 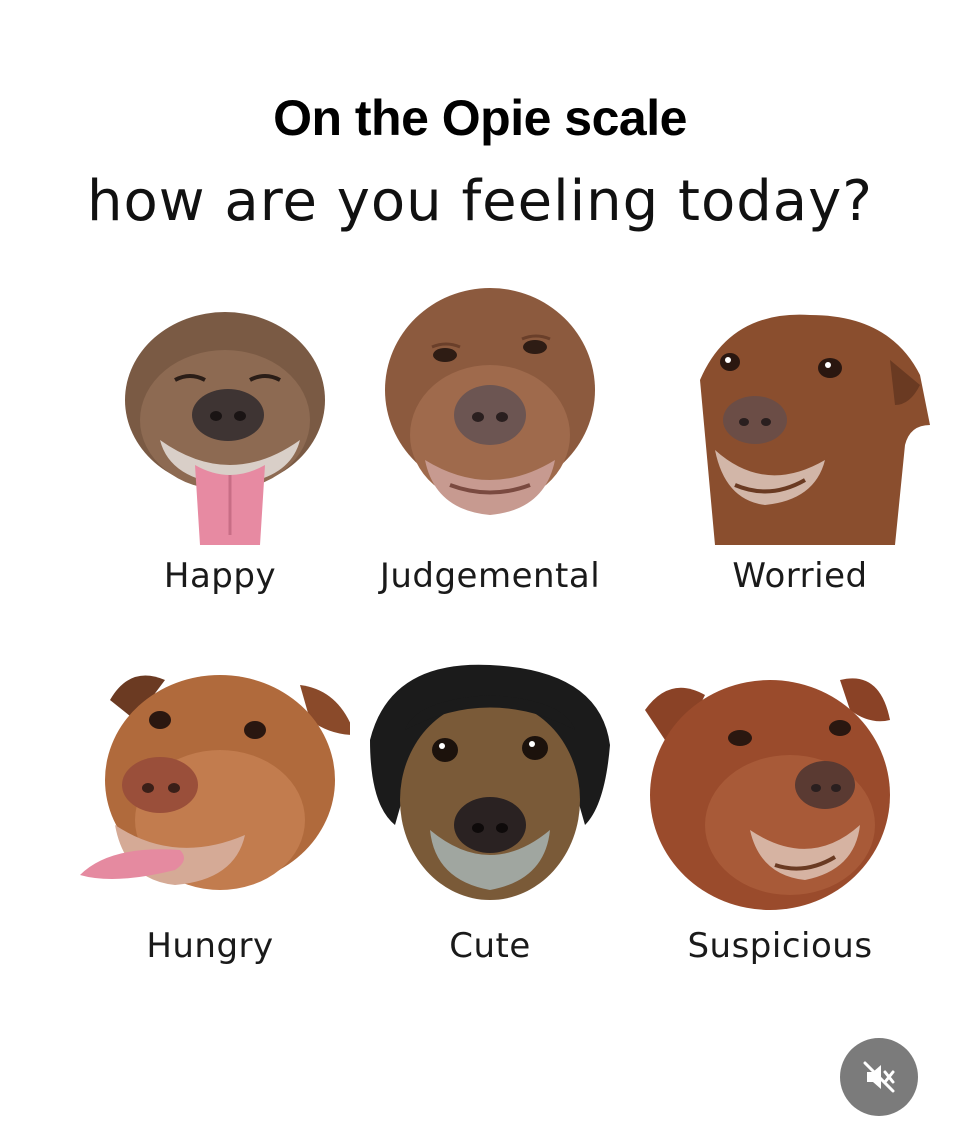 I want to click on mood-label: Hungry, so click(x=210, y=946).